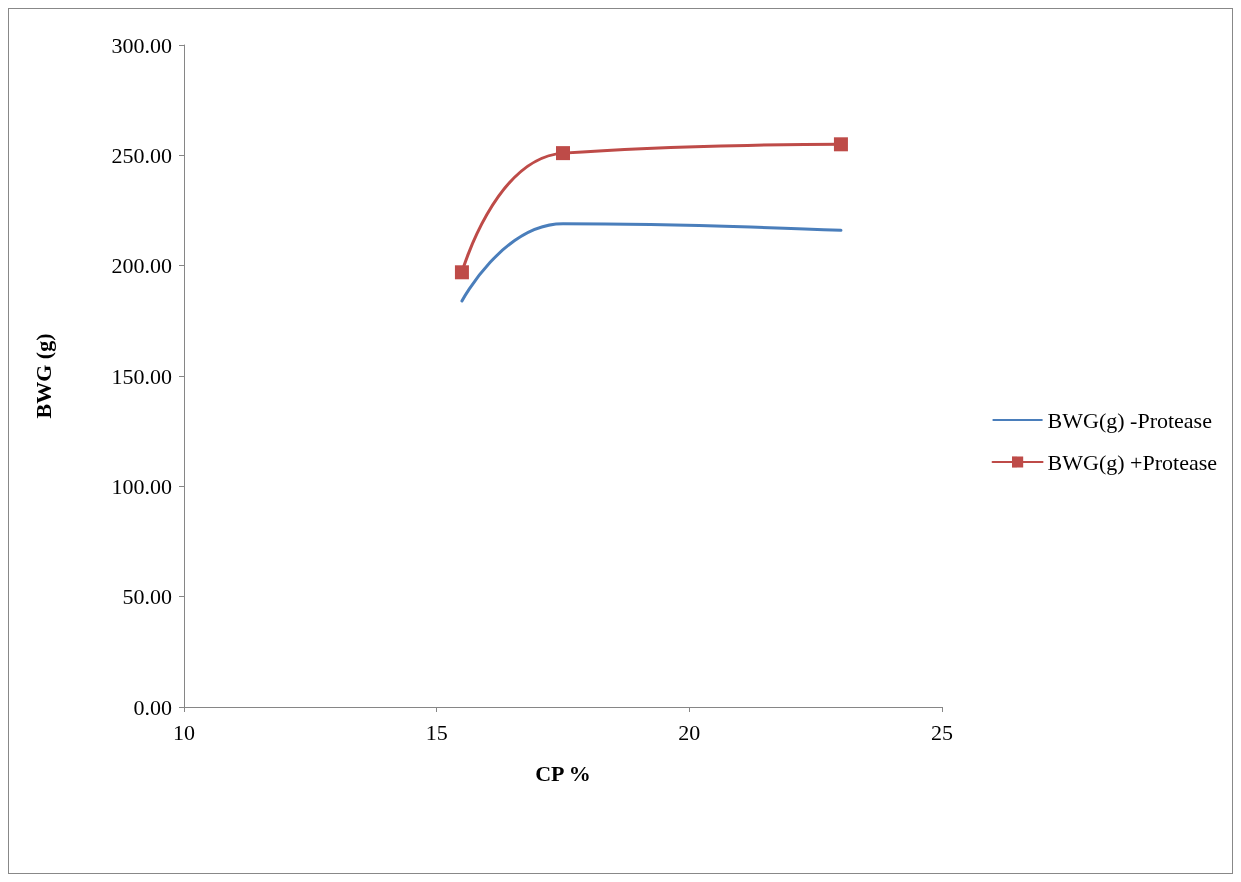 The height and width of the screenshot is (882, 1241). What do you see at coordinates (141, 155) in the screenshot?
I see `y-tick-label: 250.00` at bounding box center [141, 155].